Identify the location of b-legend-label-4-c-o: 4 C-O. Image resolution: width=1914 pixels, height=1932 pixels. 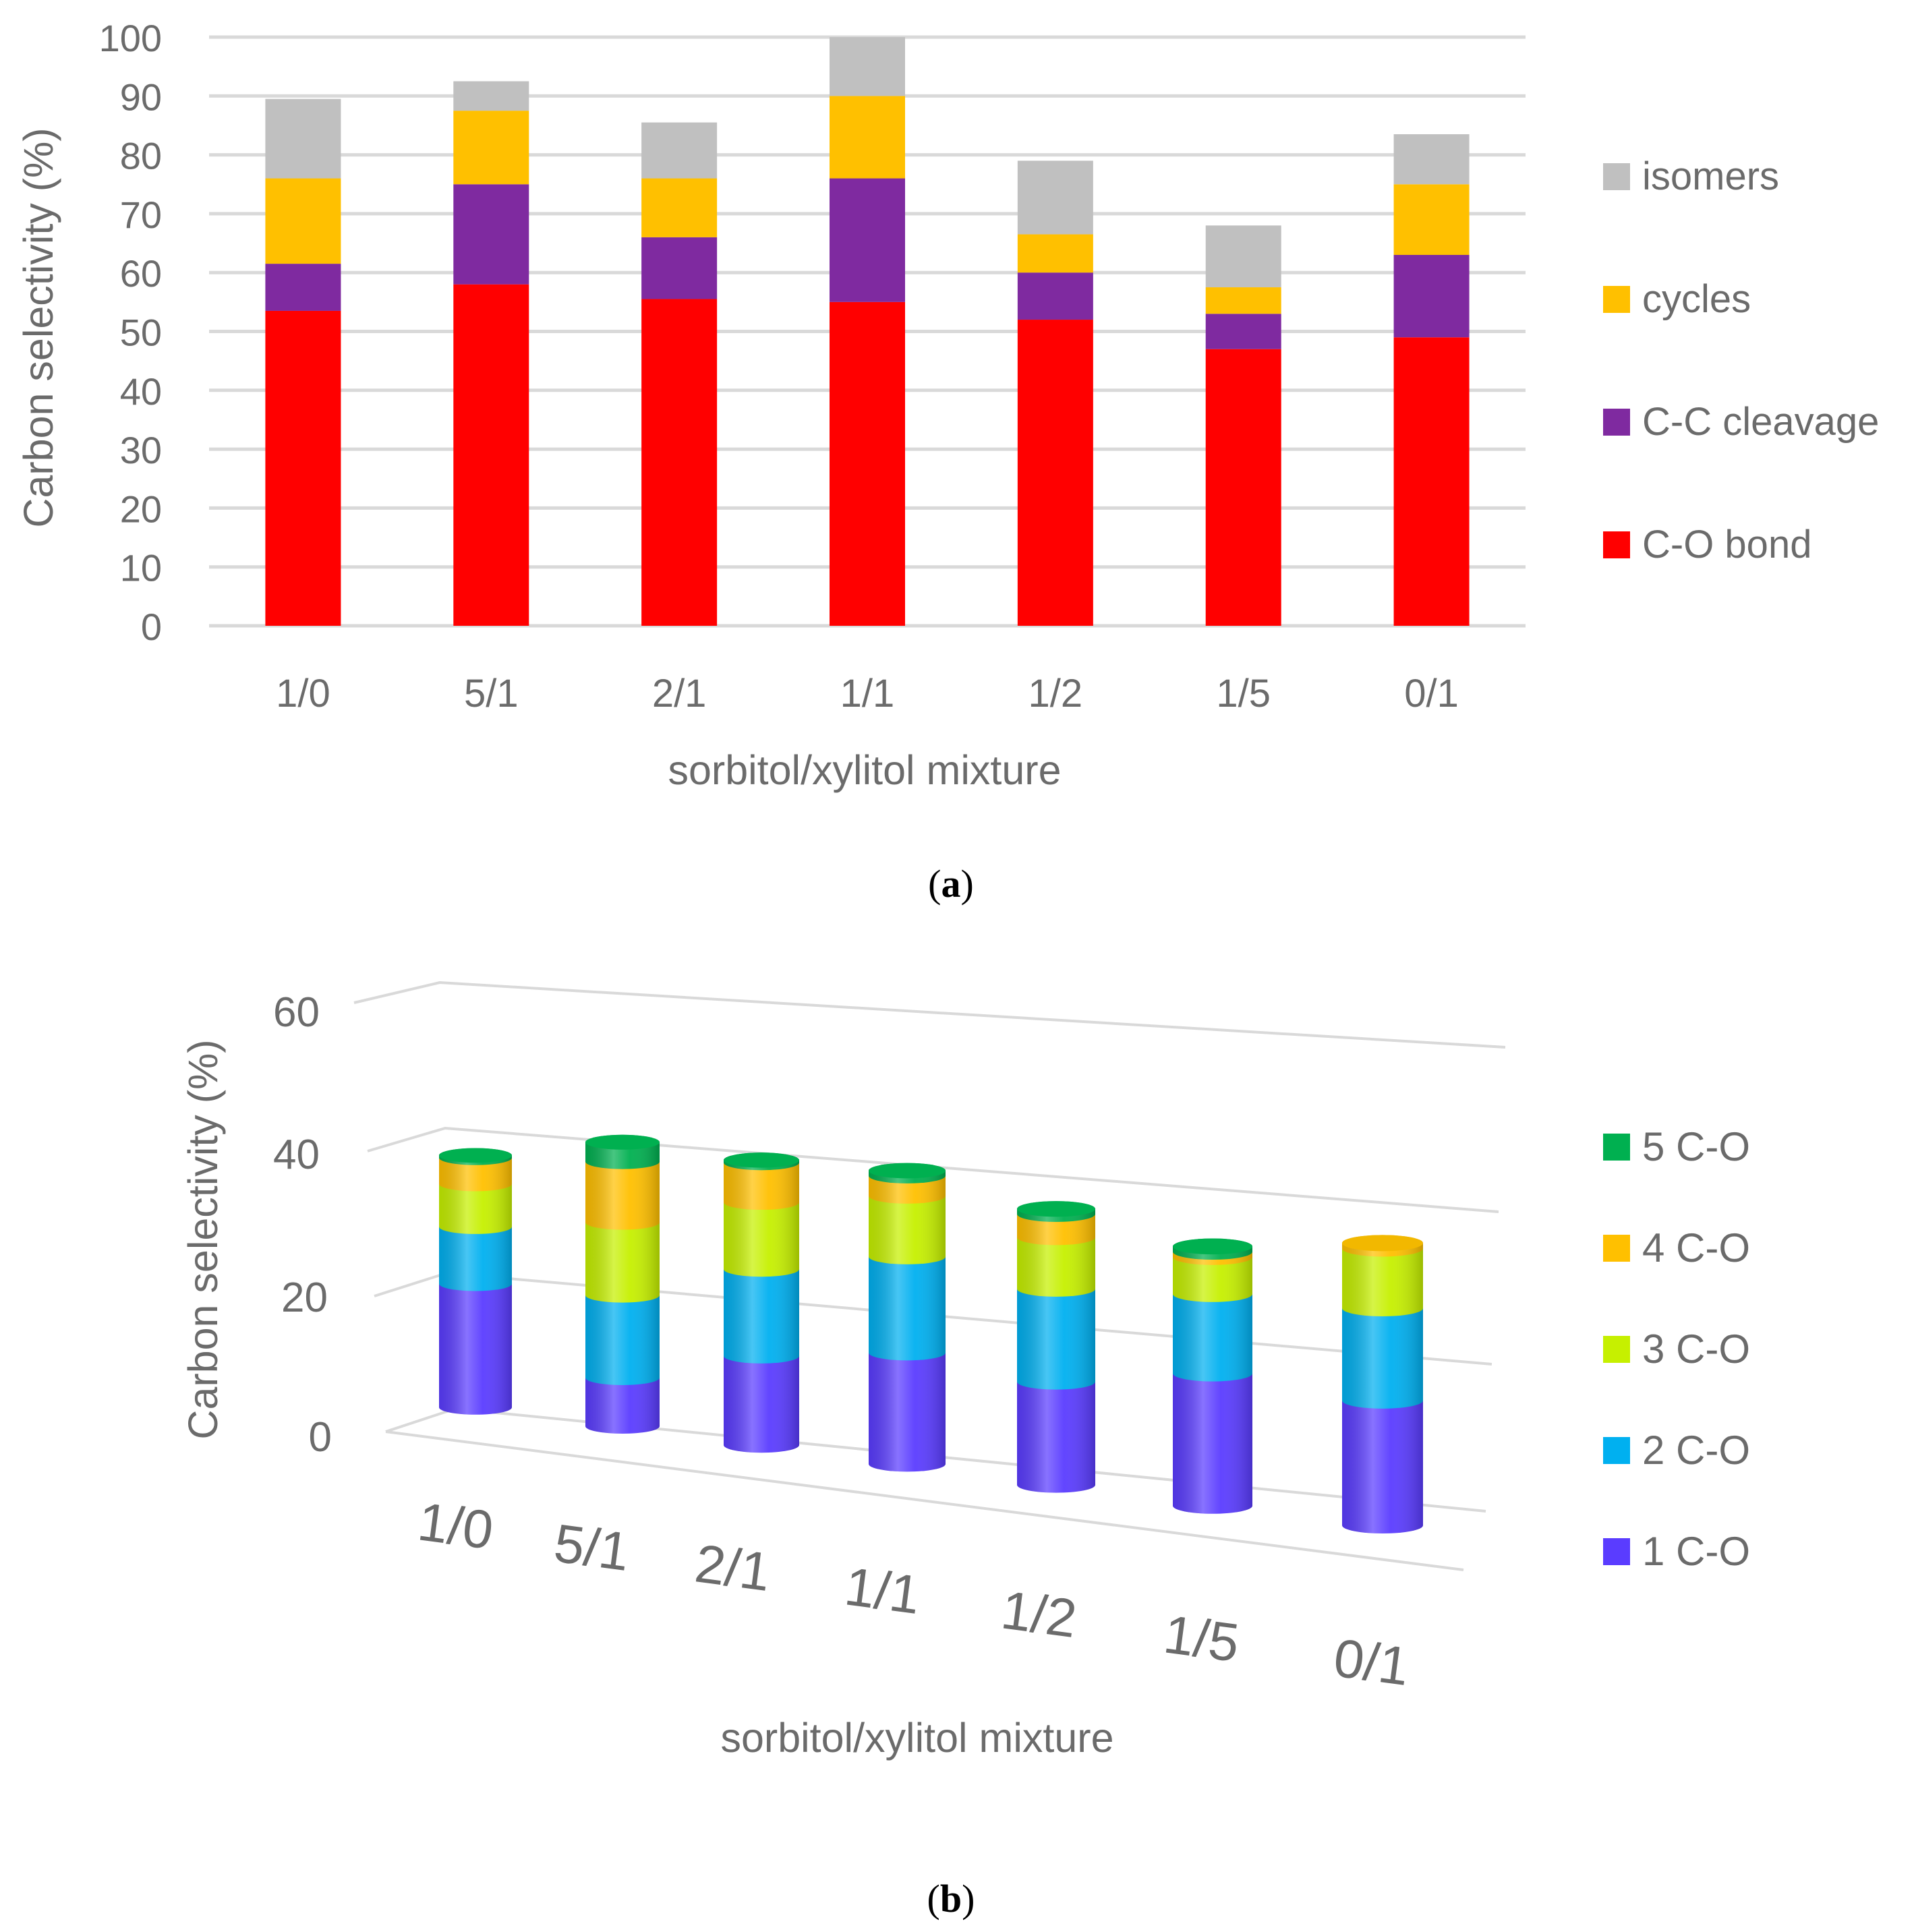
(1696, 1247).